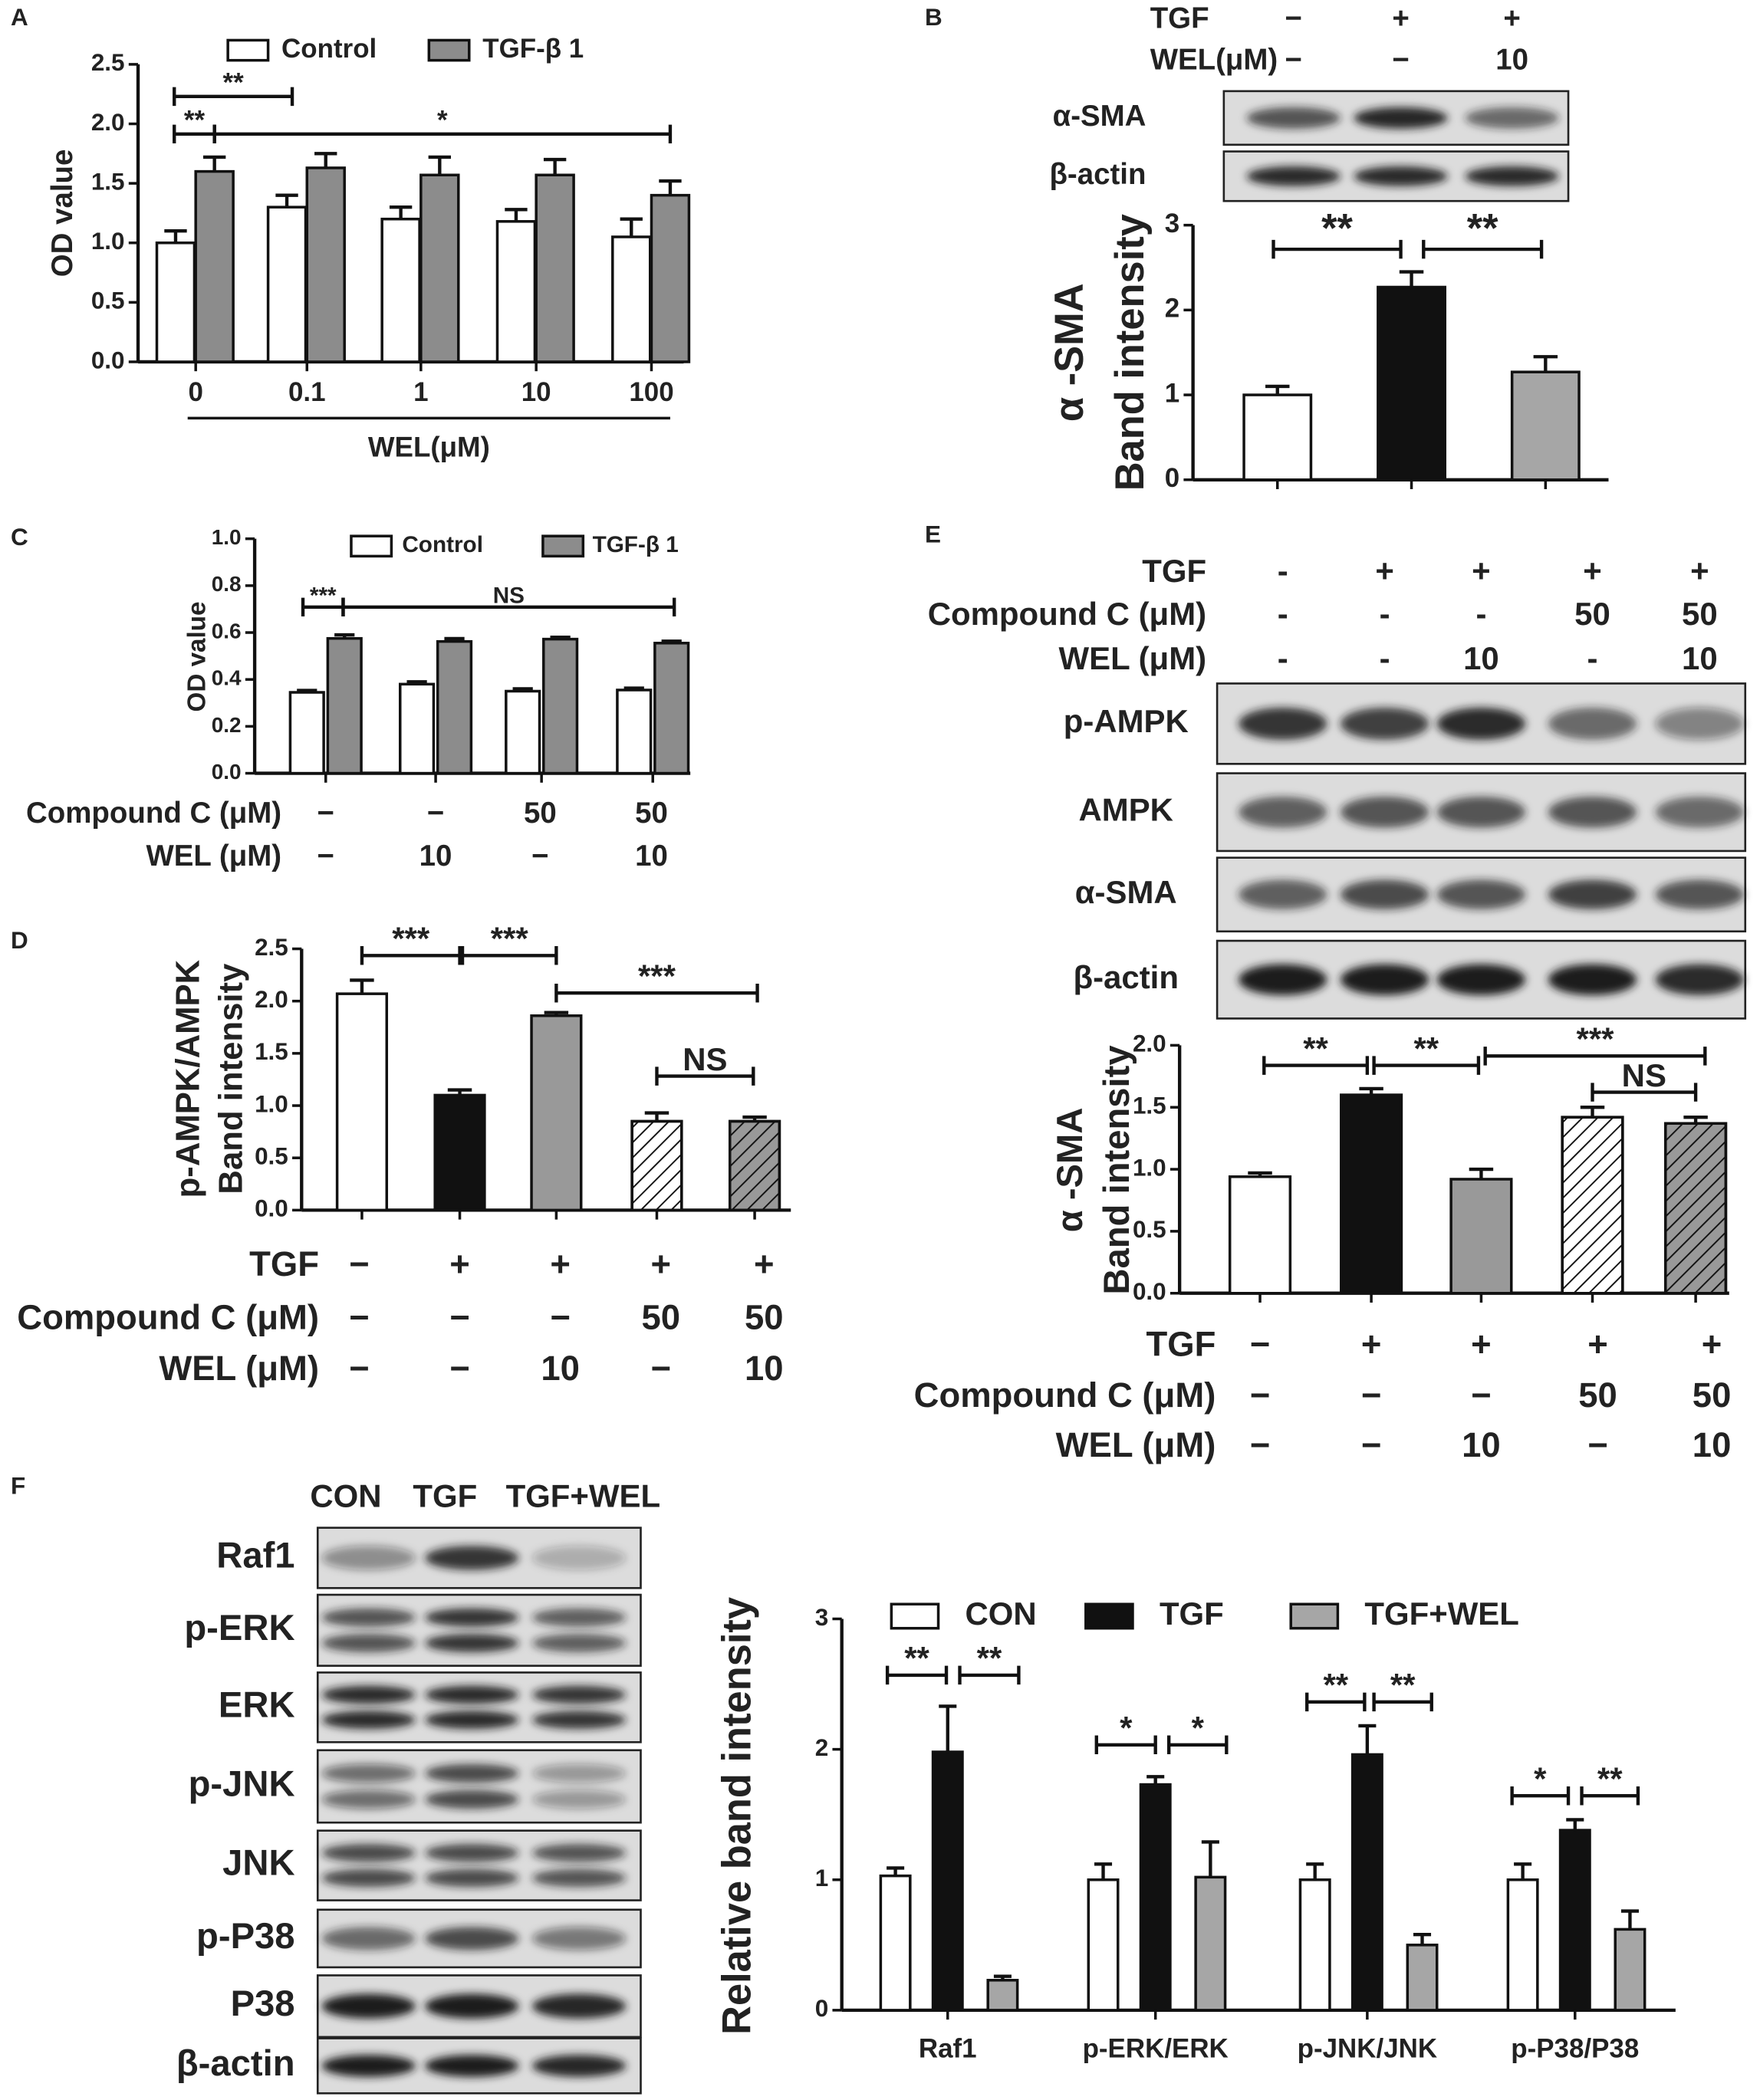  I want to click on y-tick-label: 1, so click(1172, 393).